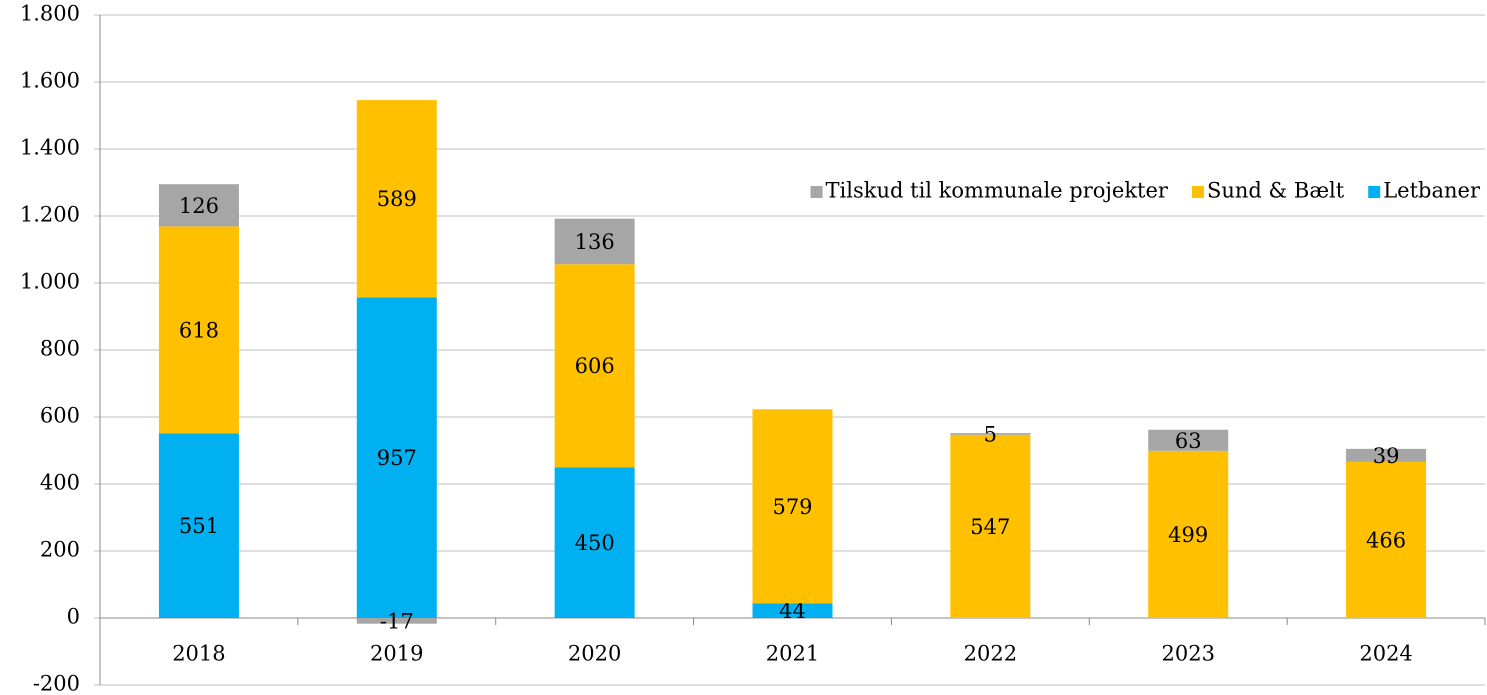 The image size is (1487, 695). Describe the element at coordinates (56, 683) in the screenshot. I see `y-tick-label: -200` at that location.